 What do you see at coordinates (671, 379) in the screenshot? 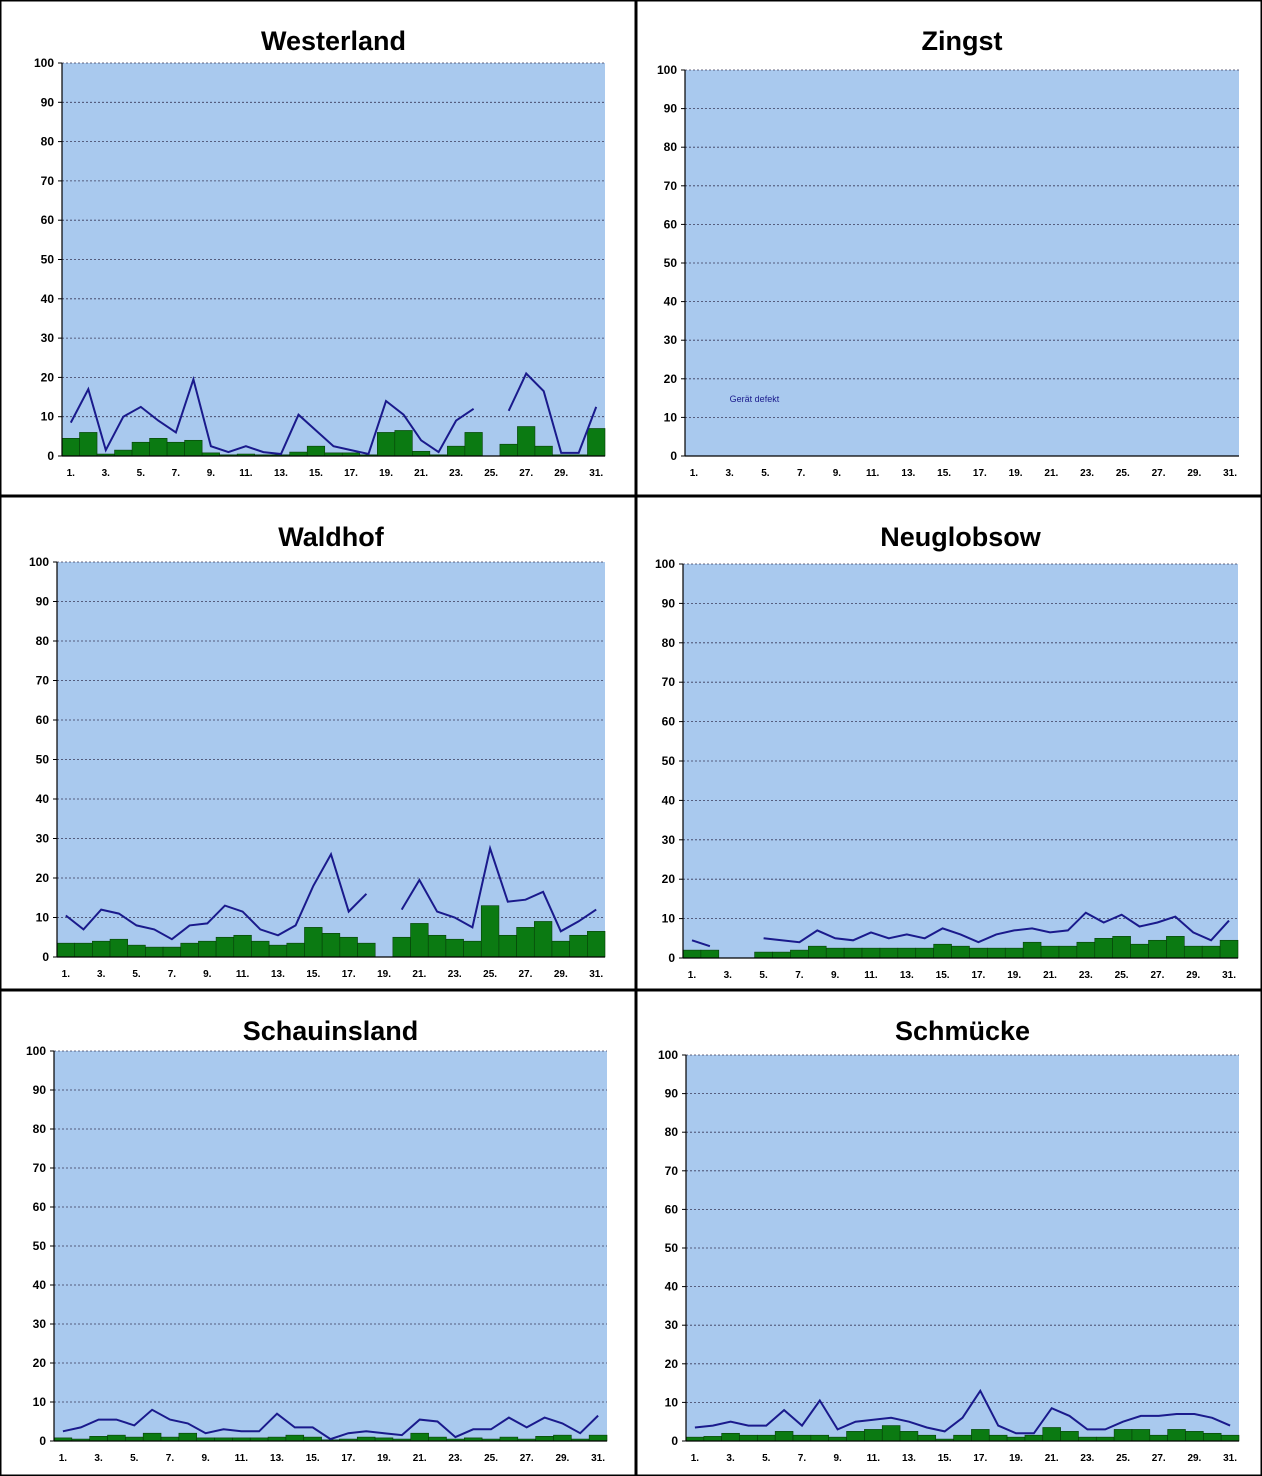
I see `y-tick-label: 20` at bounding box center [671, 379].